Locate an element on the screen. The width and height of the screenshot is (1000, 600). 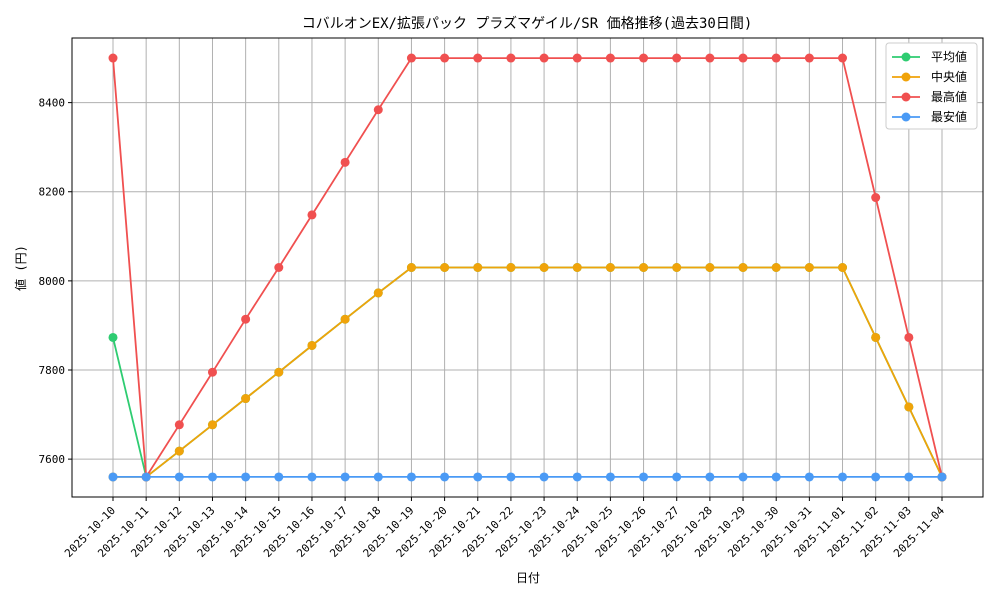
y-tick-label: 8400 is located at coordinates (52, 103).